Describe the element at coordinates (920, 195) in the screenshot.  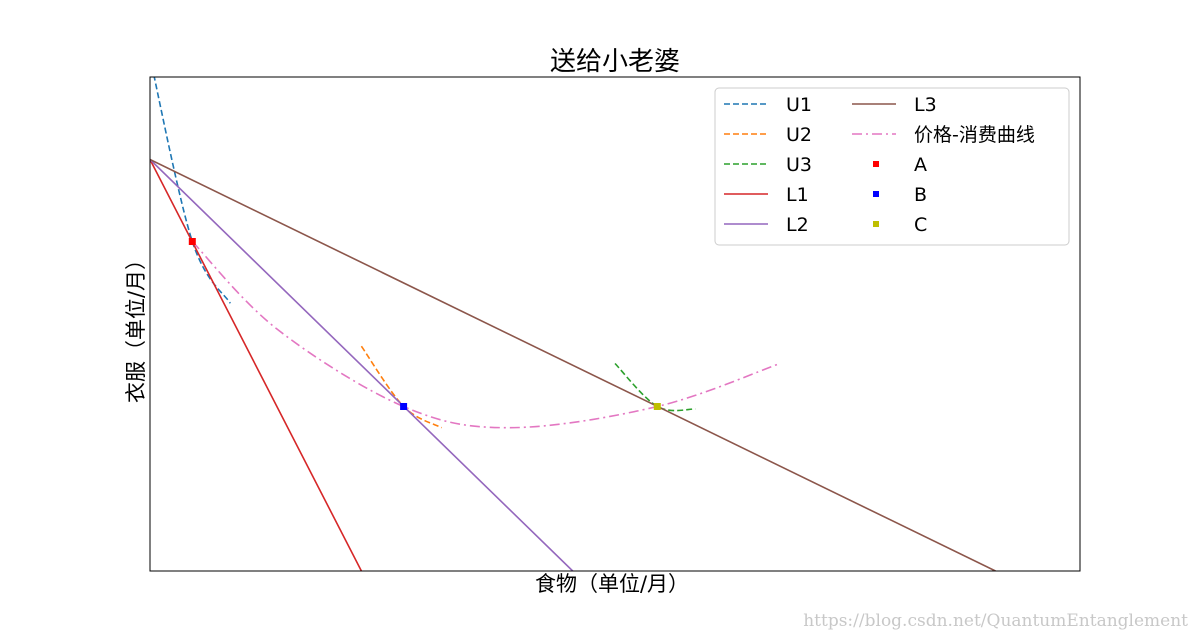
I see `legend-label-b: B` at that location.